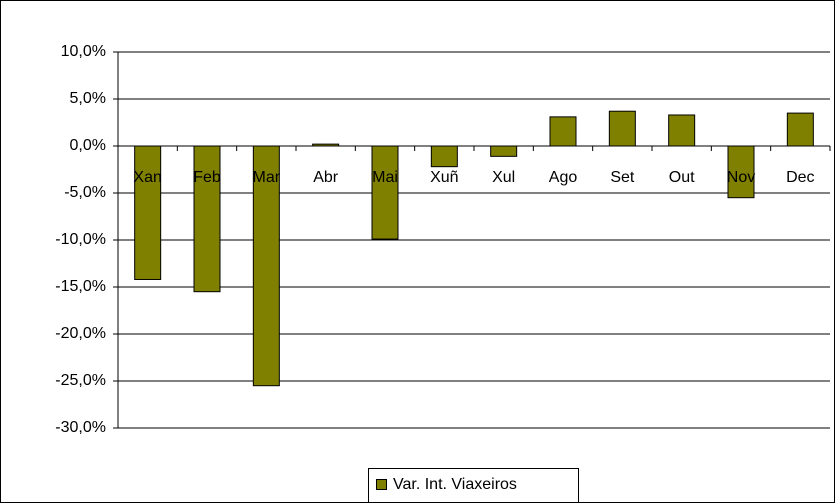  I want to click on y-tick-label: -15,0%, so click(80, 286).